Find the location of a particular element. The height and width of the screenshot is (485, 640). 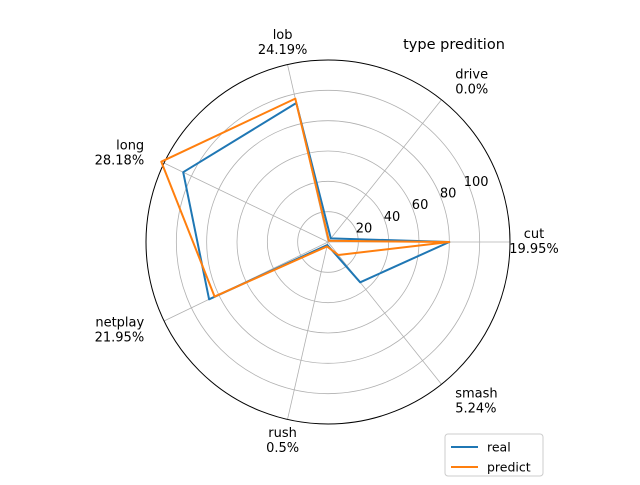

legend-box is located at coordinates (494, 455).